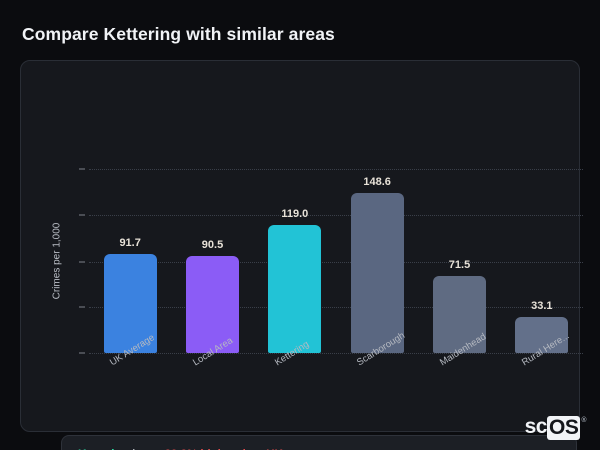 Image resolution: width=600 pixels, height=450 pixels. I want to click on bar-value-label: 71.5, so click(459, 265).